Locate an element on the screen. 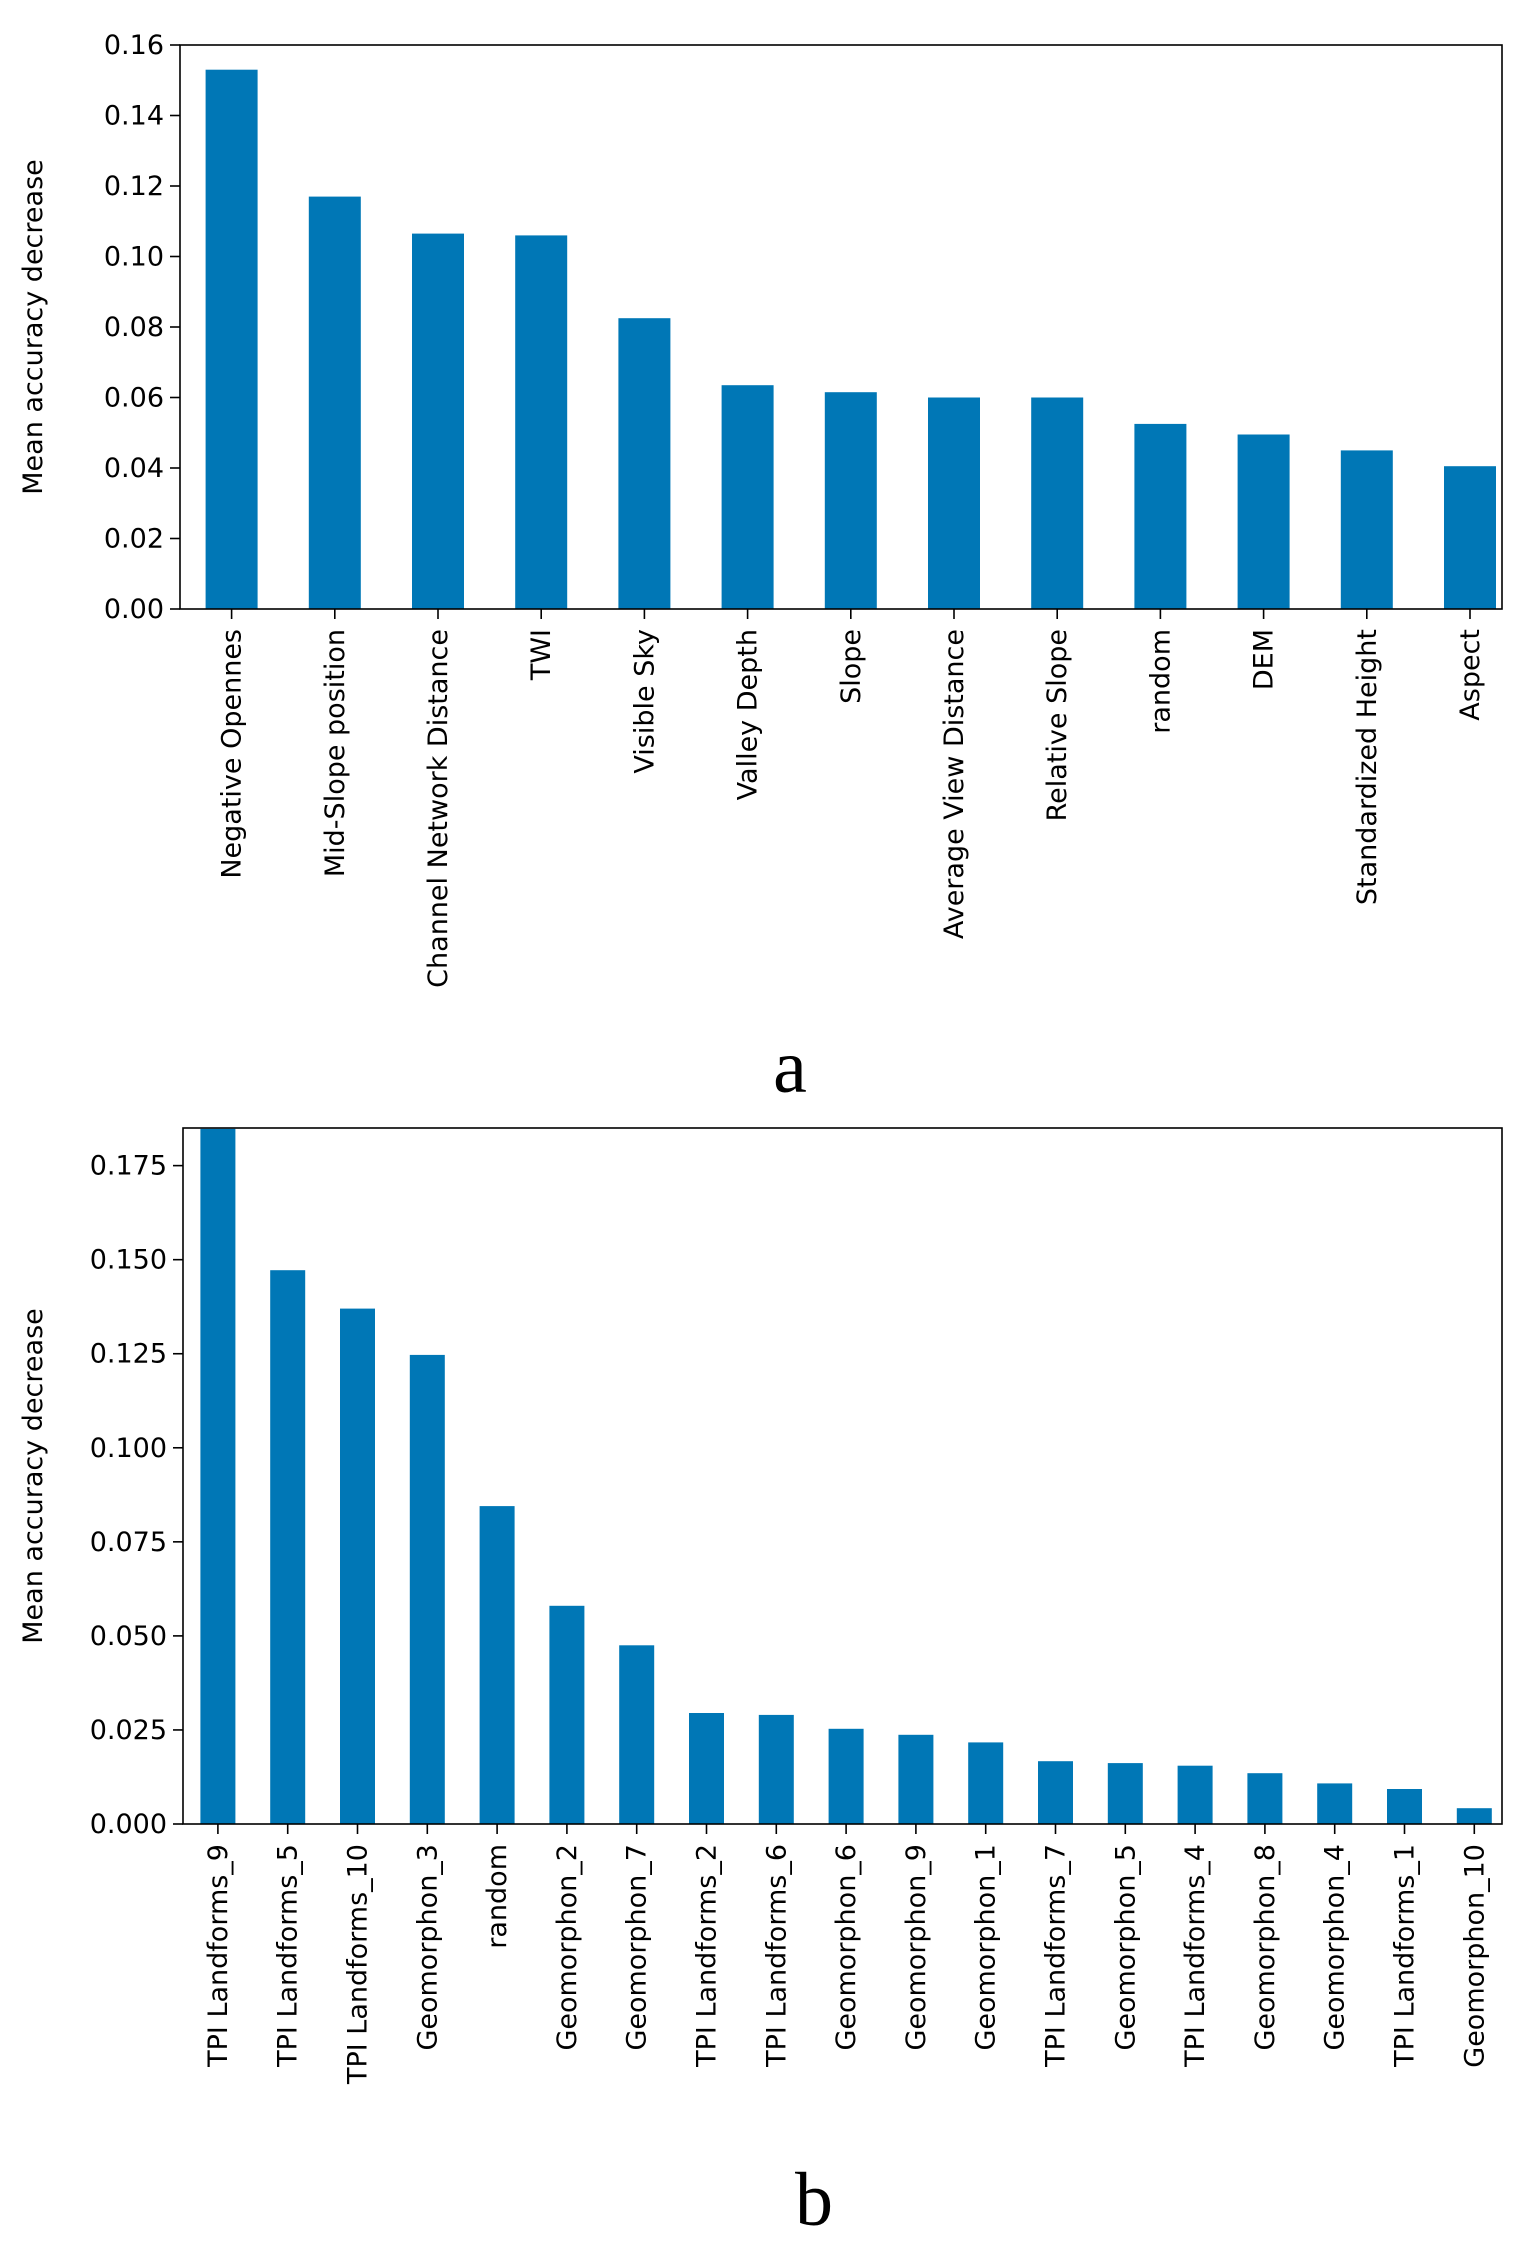  y-tick-label: 0.04 is located at coordinates (134, 468).